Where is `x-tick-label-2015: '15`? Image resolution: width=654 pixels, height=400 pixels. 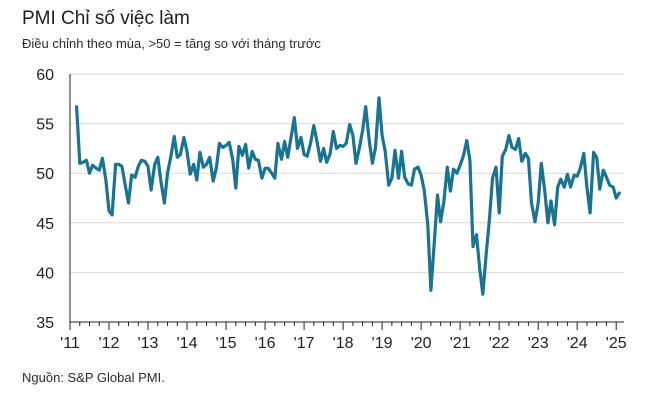
x-tick-label-2015: '15 is located at coordinates (226, 343).